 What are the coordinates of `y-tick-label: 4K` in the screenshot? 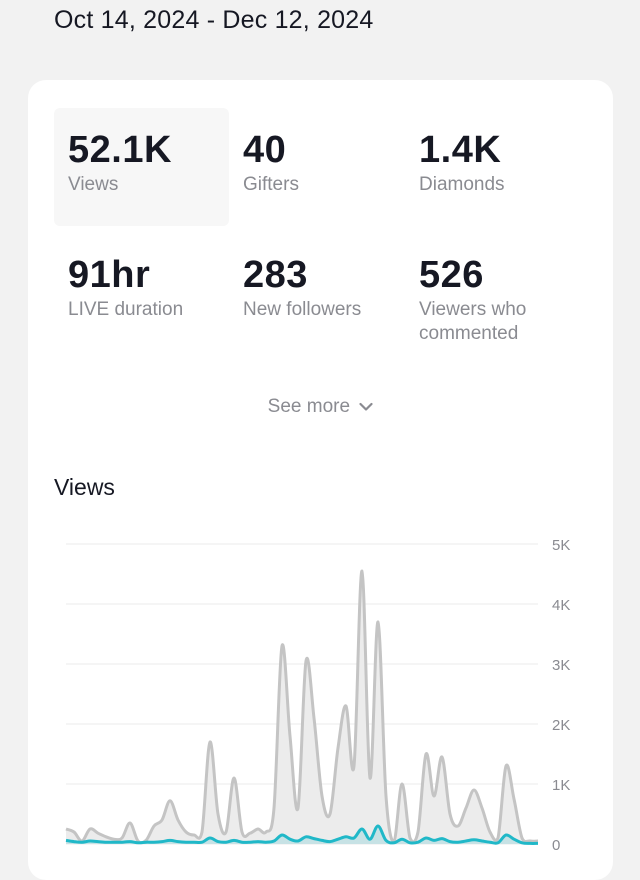 It's located at (561, 605).